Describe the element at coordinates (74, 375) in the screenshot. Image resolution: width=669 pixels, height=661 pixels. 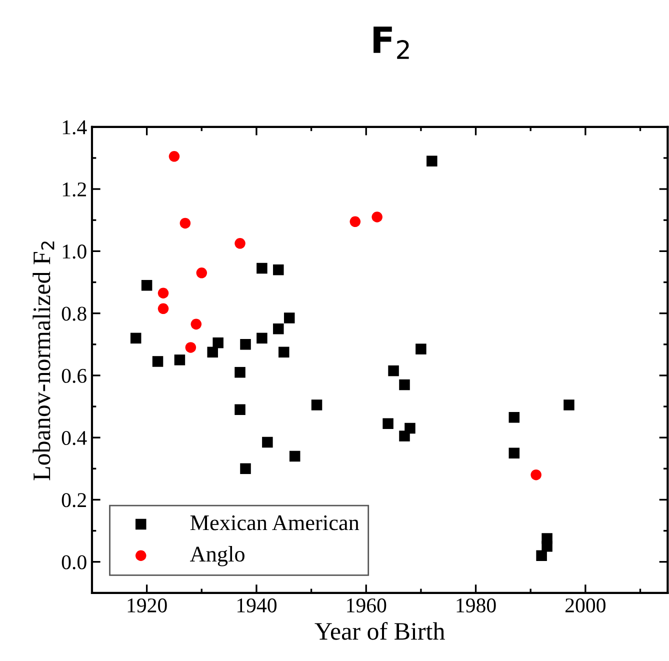
I see `y-tick-label: 0.6` at that location.